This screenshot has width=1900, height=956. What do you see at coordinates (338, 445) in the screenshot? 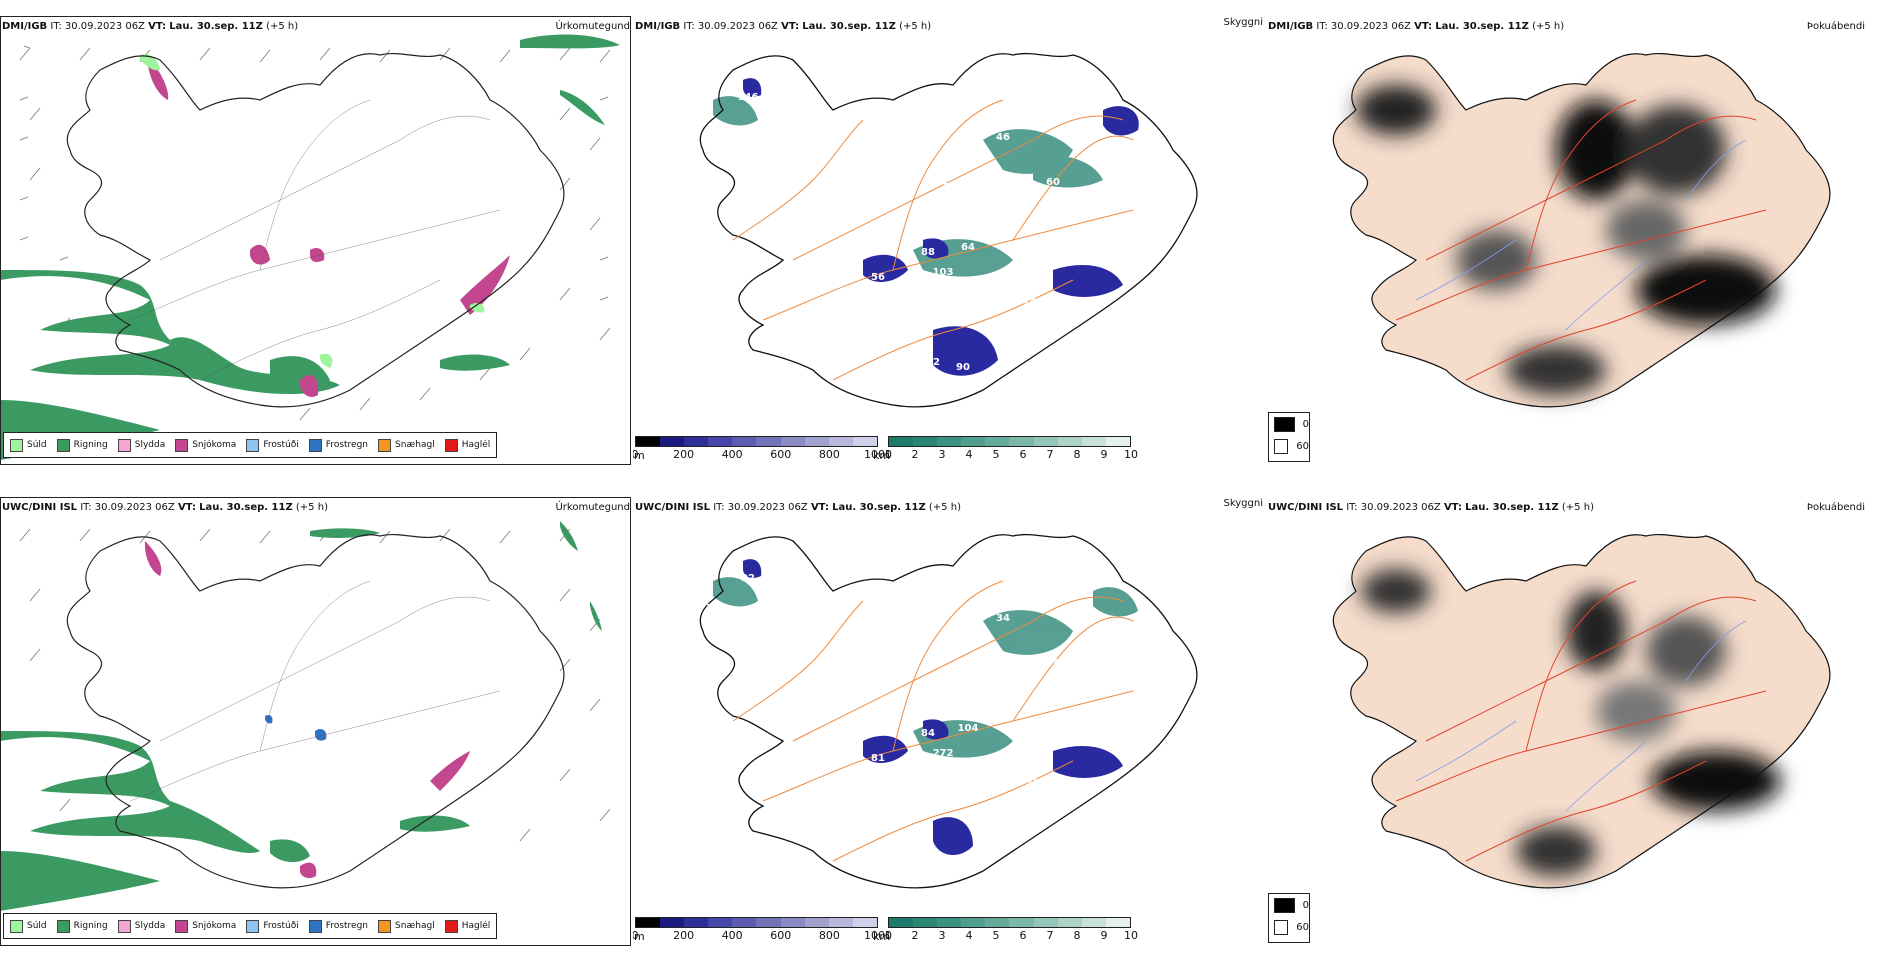
I see `legend-item-freezing-rain: Frostregn` at bounding box center [338, 445].